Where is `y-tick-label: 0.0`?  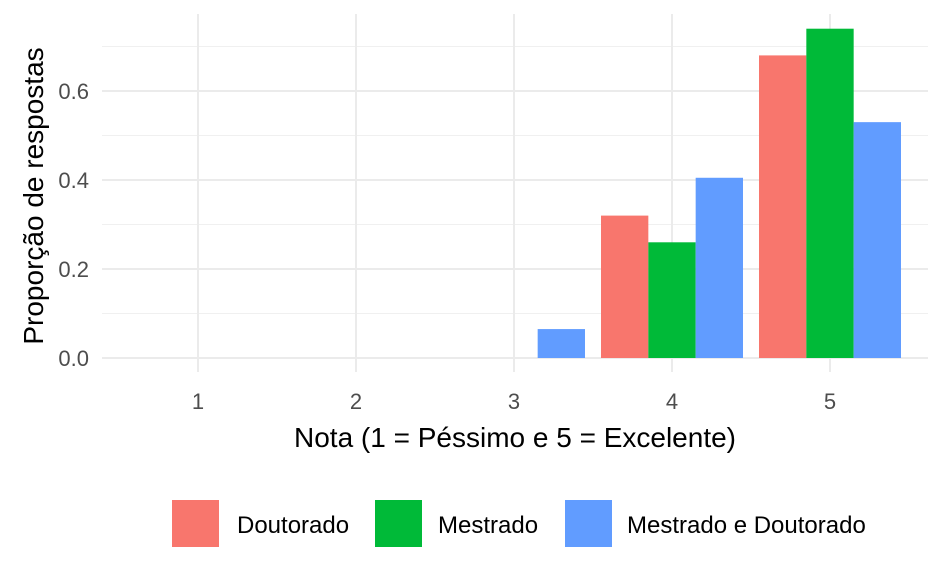
y-tick-label: 0.0 is located at coordinates (73, 358).